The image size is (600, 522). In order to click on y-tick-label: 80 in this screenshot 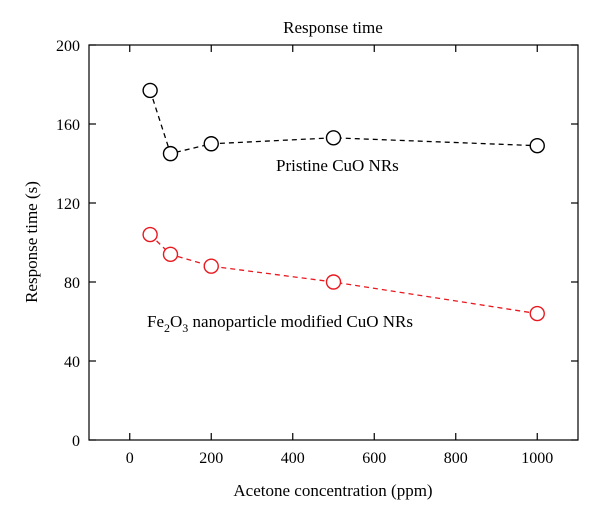, I will do `click(72, 283)`.